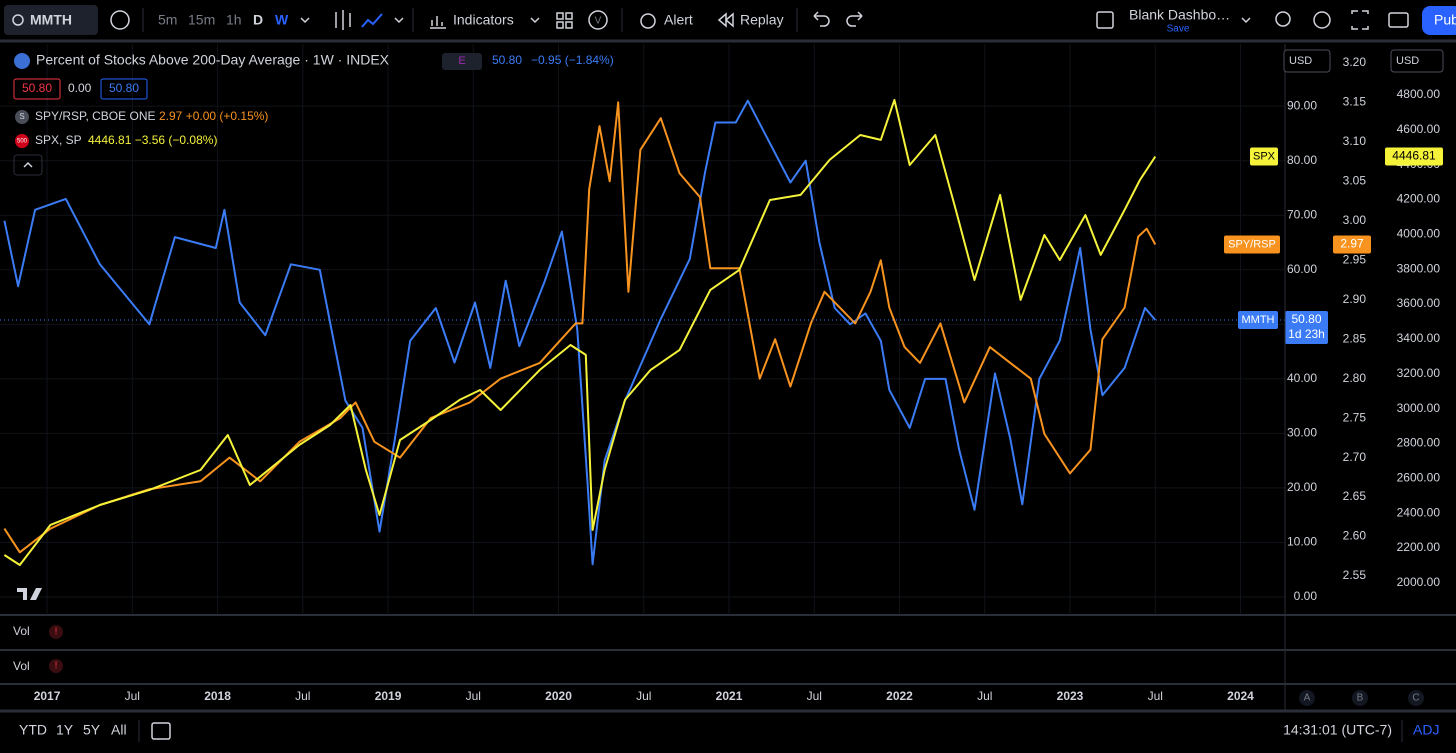 The width and height of the screenshot is (1456, 753). What do you see at coordinates (1070, 696) in the screenshot?
I see `x-tick-label: 2023` at bounding box center [1070, 696].